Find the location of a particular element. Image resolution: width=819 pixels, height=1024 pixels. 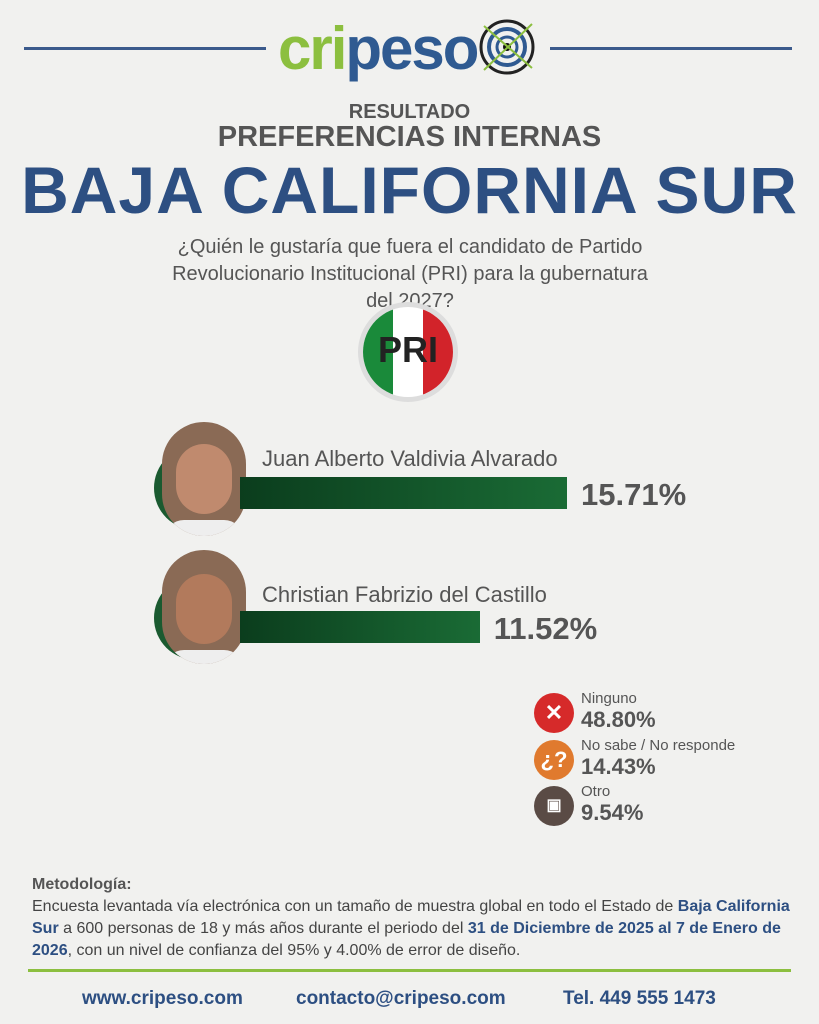

other-value: 48.80% is located at coordinates (618, 719).